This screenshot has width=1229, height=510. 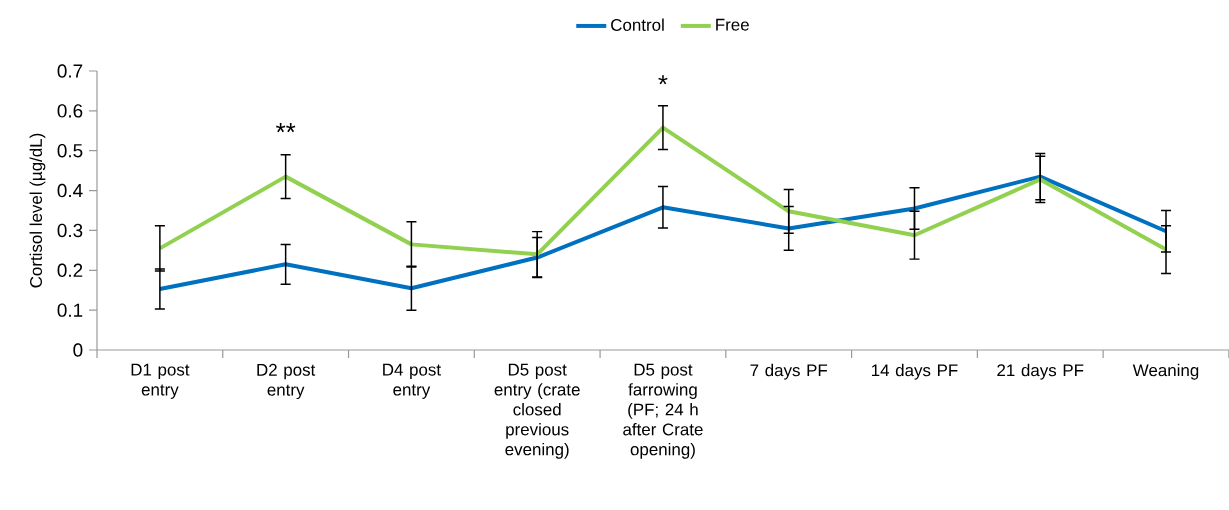 I want to click on y-tick-label: 0, so click(x=78, y=350).